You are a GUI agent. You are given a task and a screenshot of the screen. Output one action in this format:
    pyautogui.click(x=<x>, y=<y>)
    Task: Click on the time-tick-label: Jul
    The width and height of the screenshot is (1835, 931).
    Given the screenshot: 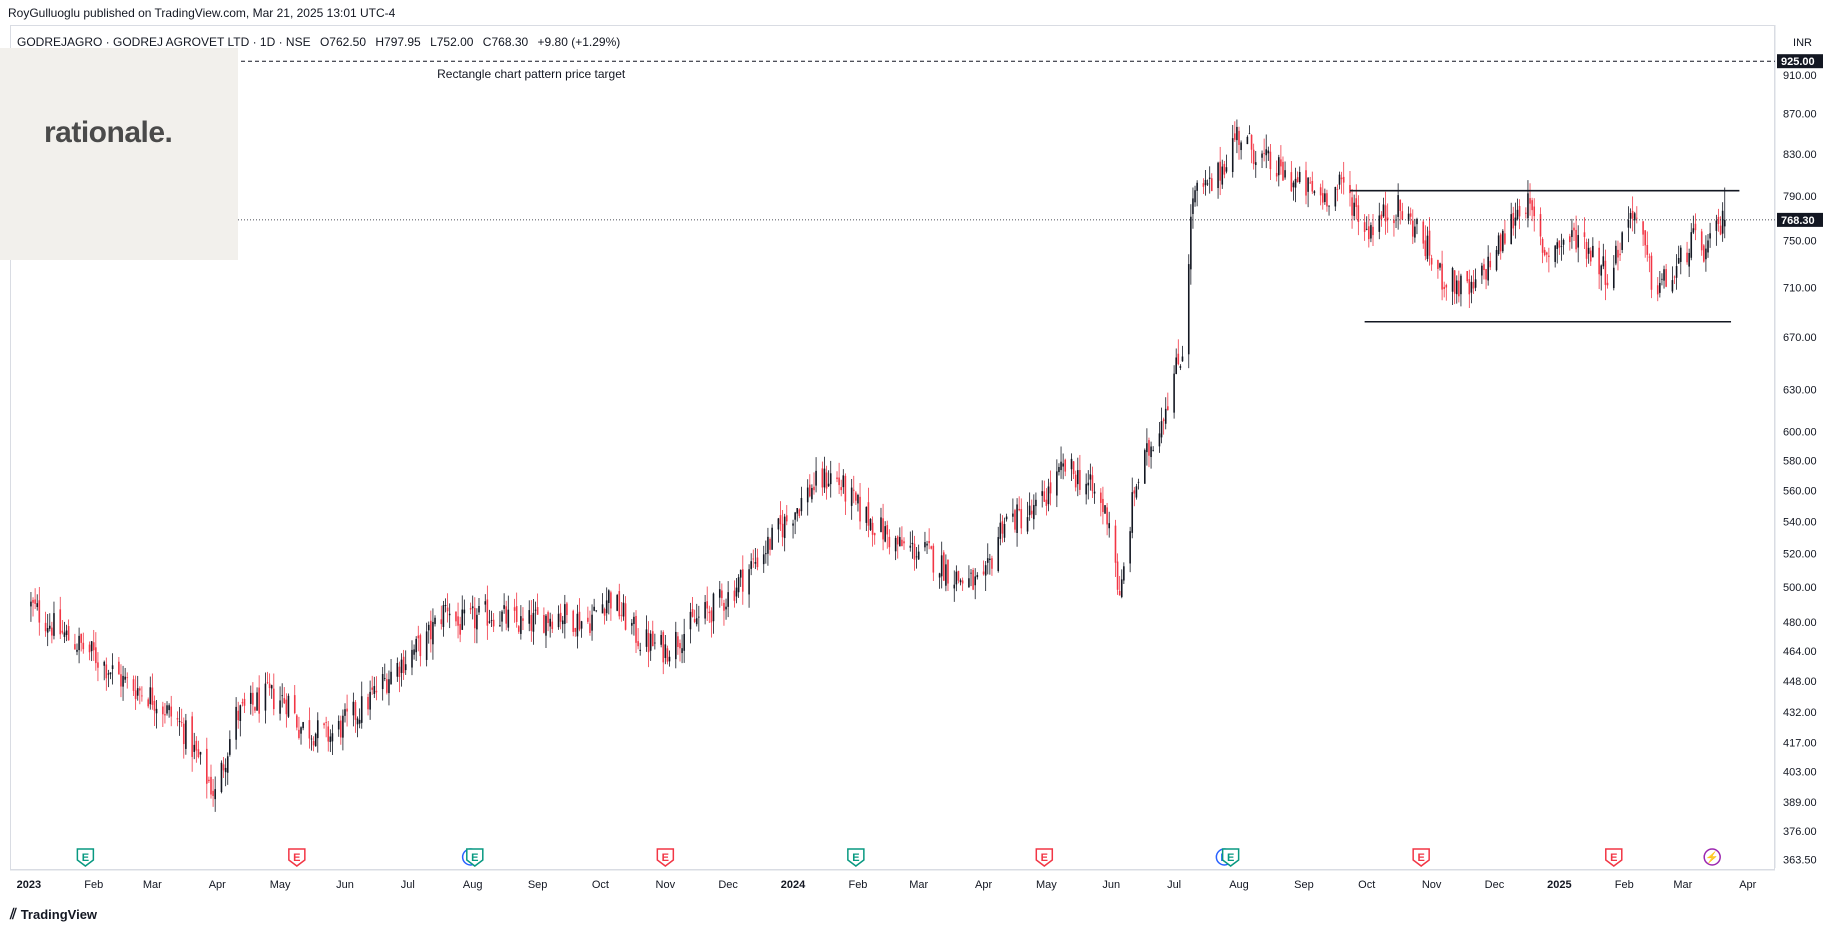 What is the action you would take?
    pyautogui.click(x=408, y=885)
    